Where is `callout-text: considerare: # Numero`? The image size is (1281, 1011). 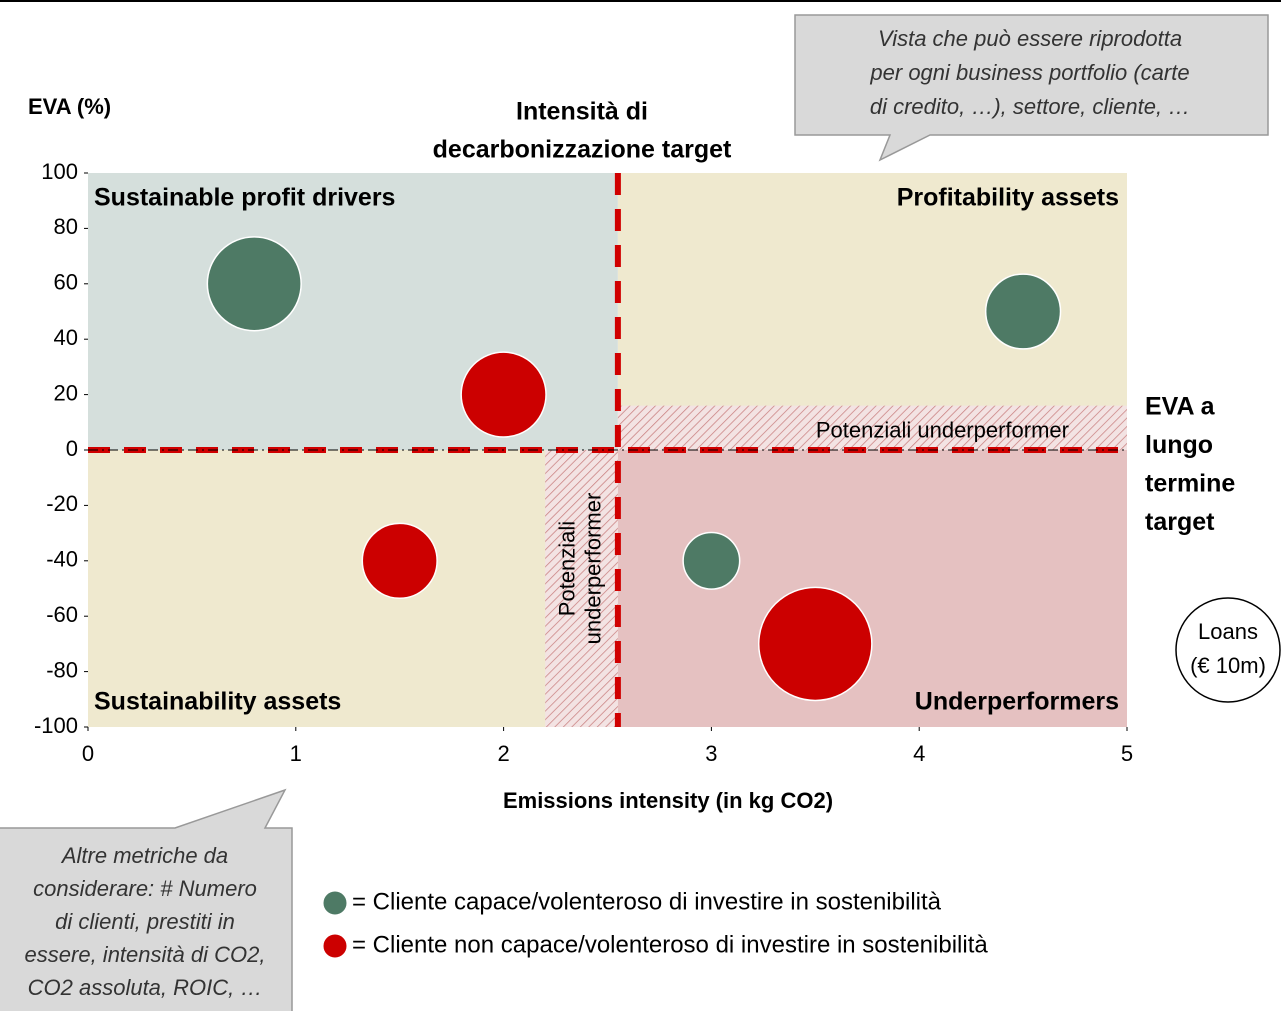
callout-text: considerare: # Numero is located at coordinates (145, 888).